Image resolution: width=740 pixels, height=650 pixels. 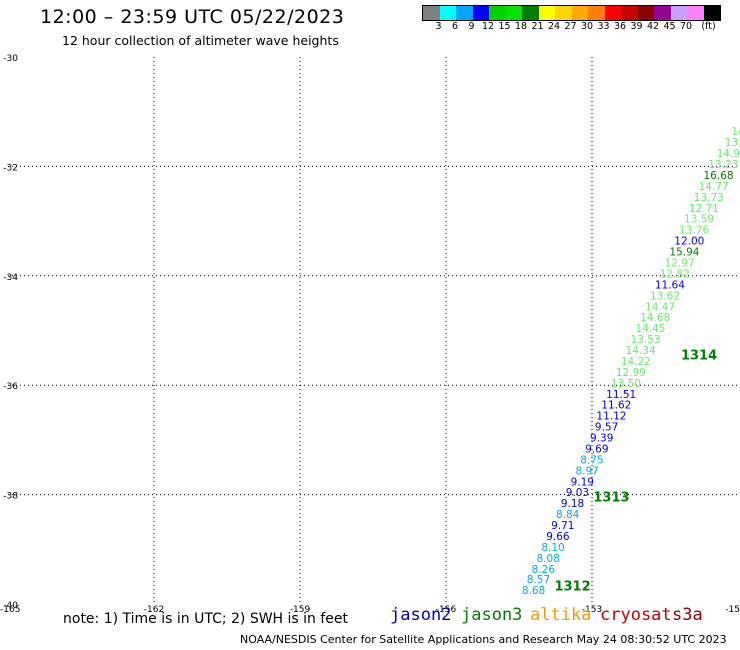 What do you see at coordinates (635, 471) in the screenshot?
I see `pass-time-labels: 1312 1313 1314` at bounding box center [635, 471].